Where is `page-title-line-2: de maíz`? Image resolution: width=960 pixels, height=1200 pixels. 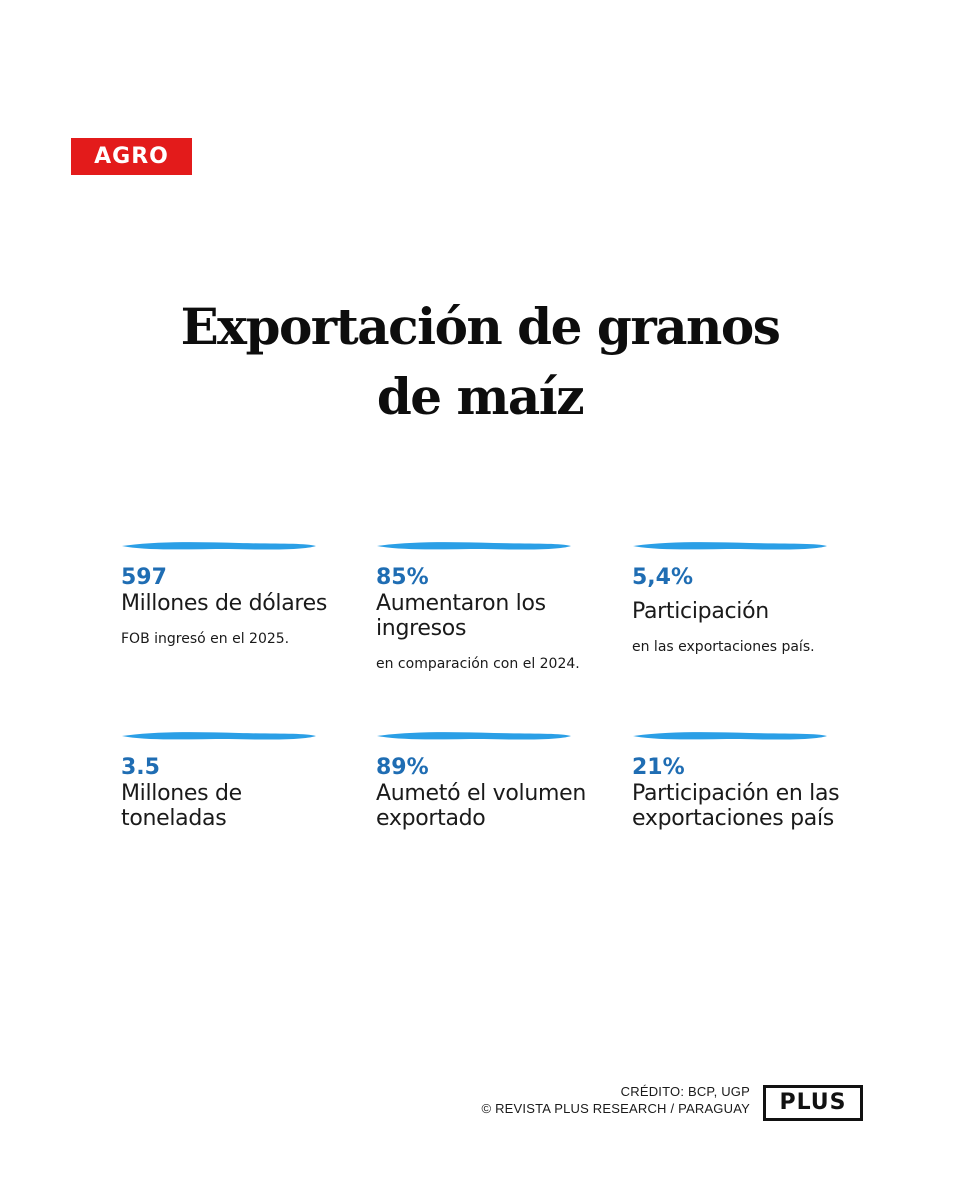 page-title-line-2: de maíz is located at coordinates (480, 396).